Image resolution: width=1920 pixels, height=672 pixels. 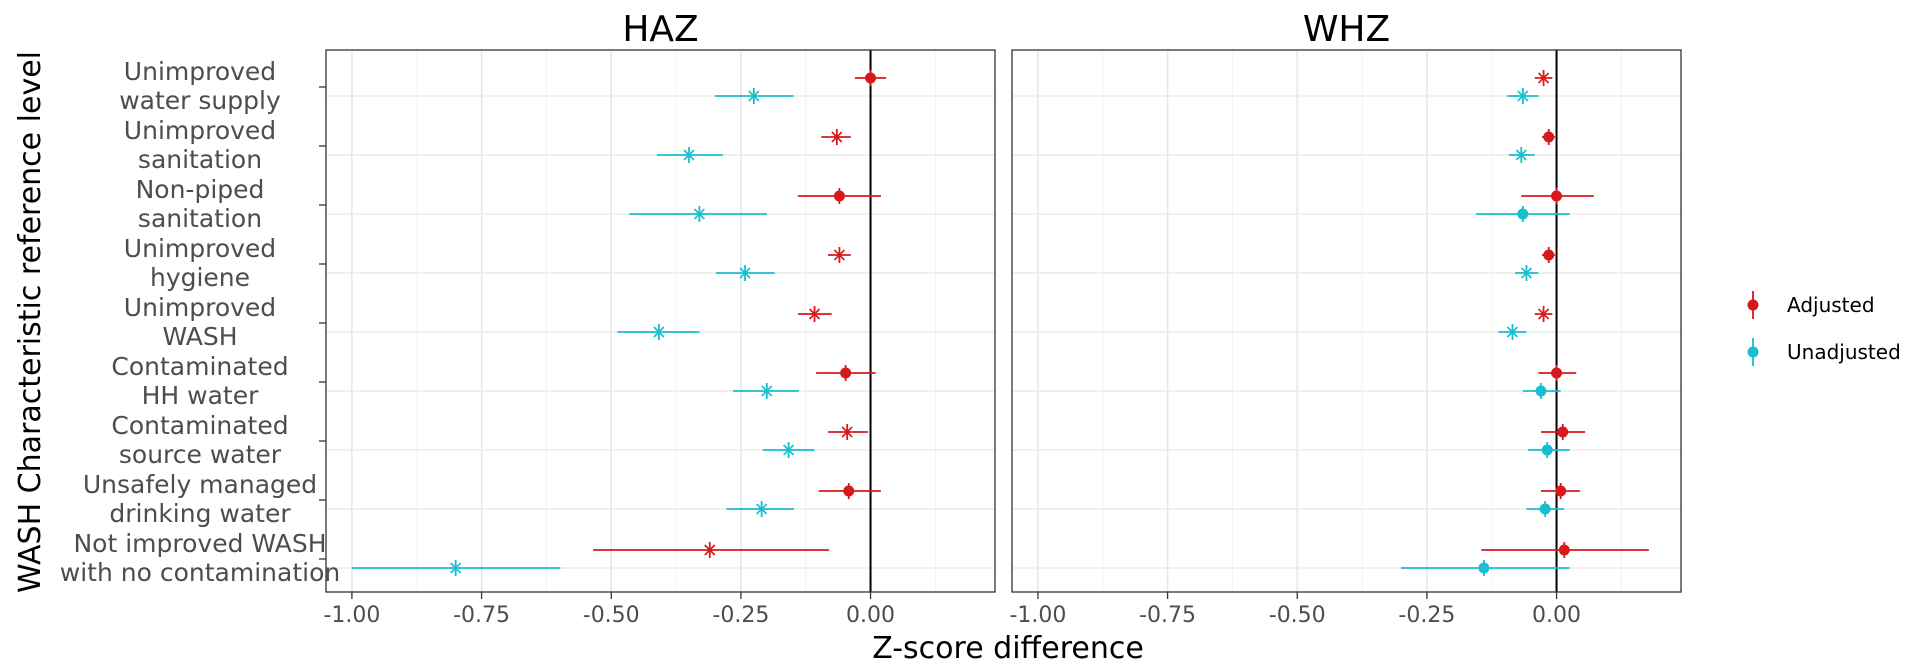 I want to click on category-label: Contaminated HH water, so click(x=199, y=381).